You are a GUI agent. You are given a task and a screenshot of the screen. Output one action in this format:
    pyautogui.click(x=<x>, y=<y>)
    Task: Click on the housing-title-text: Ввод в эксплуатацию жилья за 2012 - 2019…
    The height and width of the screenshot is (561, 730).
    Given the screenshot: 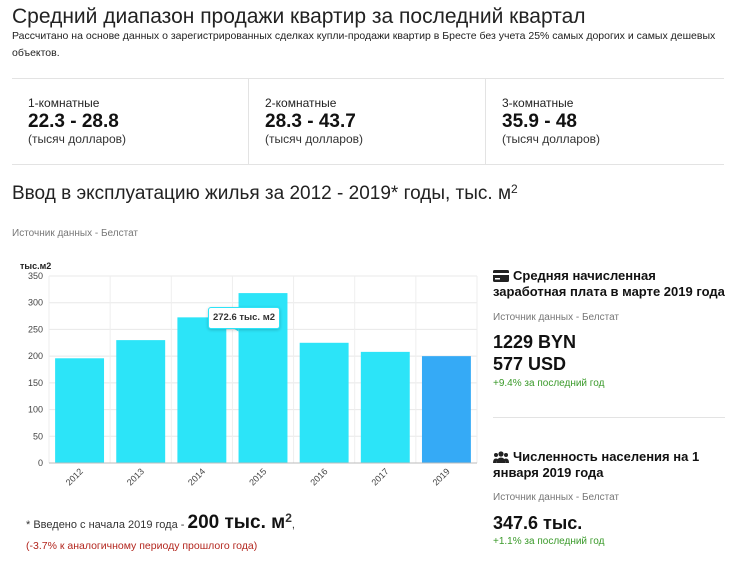 What is the action you would take?
    pyautogui.click(x=262, y=193)
    